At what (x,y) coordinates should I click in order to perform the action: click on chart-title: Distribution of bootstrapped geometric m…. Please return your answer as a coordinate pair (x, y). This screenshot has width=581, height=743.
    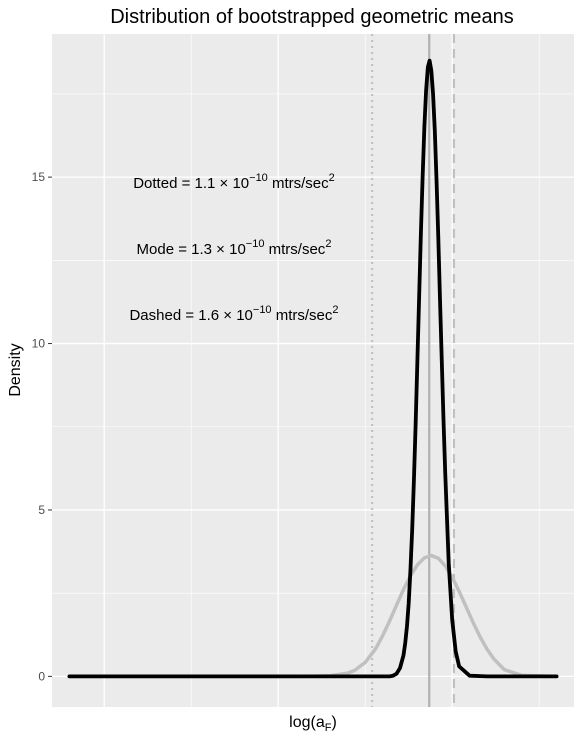
    Looking at the image, I should click on (312, 17).